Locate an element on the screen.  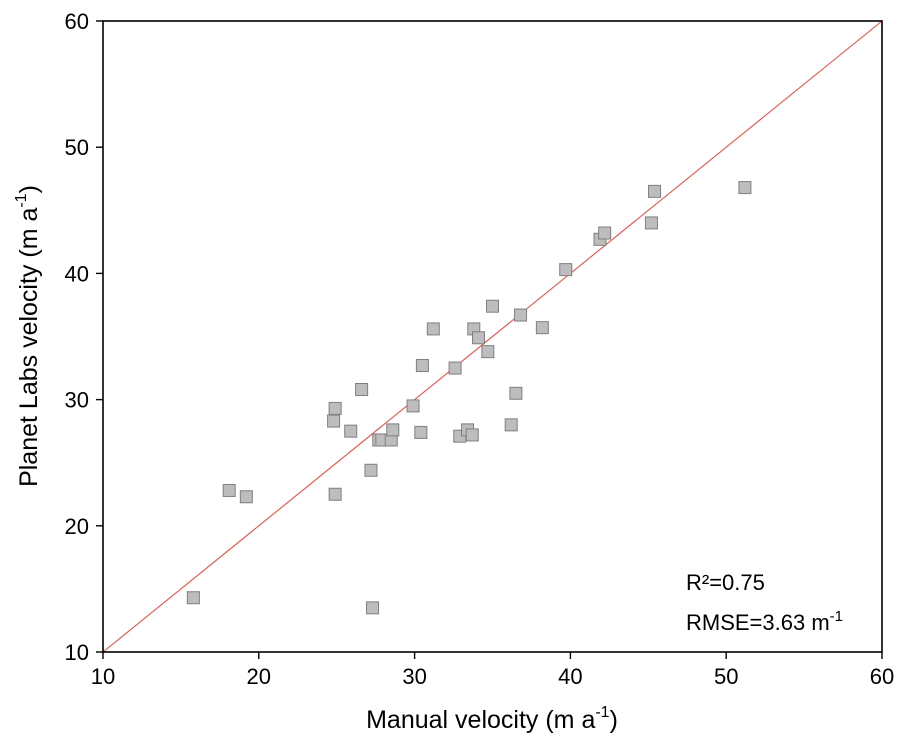
y-axis-title: Planet Labs velocity (m a-1) is located at coordinates (28, 336).